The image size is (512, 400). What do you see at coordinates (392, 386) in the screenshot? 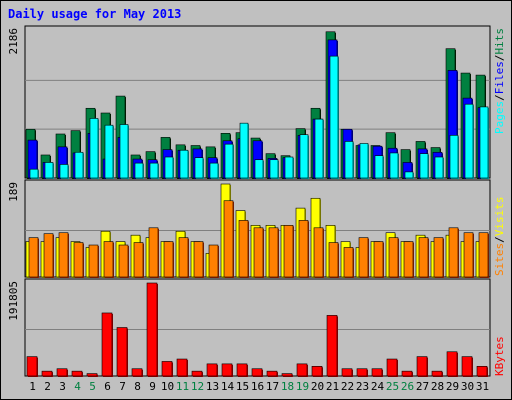
I see `x-tick-label-25: 25` at bounding box center [392, 386].